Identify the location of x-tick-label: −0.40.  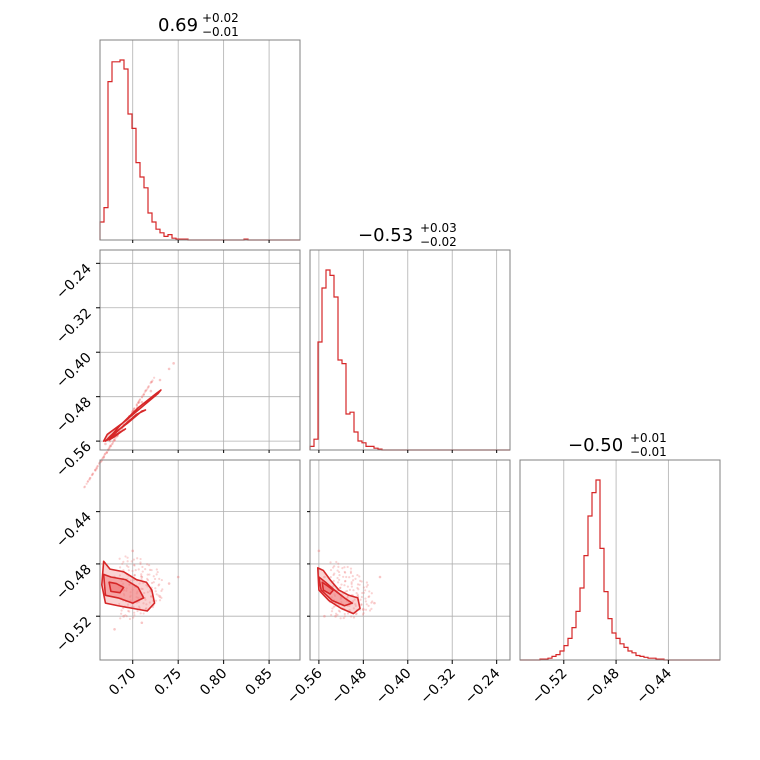
(394, 687).